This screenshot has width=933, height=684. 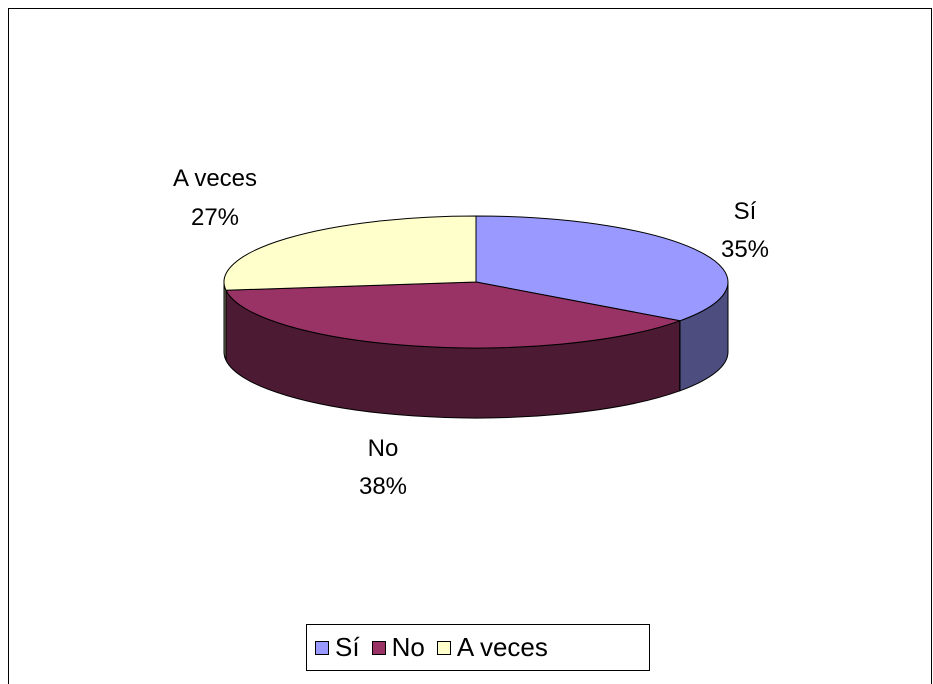 What do you see at coordinates (602, 268) in the screenshot?
I see `pie-slice-si` at bounding box center [602, 268].